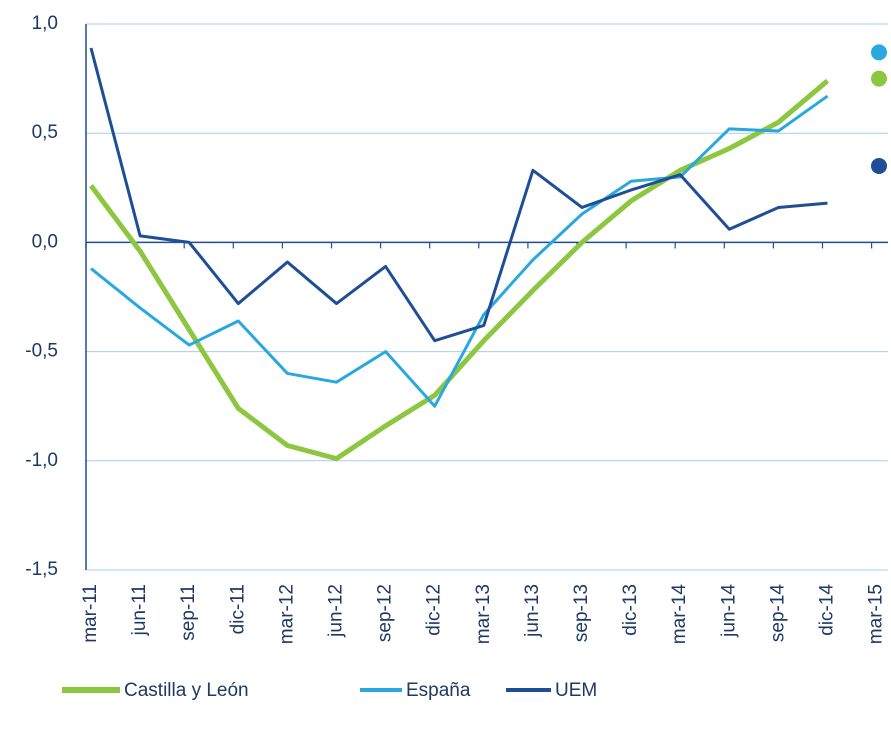 The height and width of the screenshot is (738, 891). Describe the element at coordinates (41, 569) in the screenshot. I see `y-tick-label: -1,5` at that location.